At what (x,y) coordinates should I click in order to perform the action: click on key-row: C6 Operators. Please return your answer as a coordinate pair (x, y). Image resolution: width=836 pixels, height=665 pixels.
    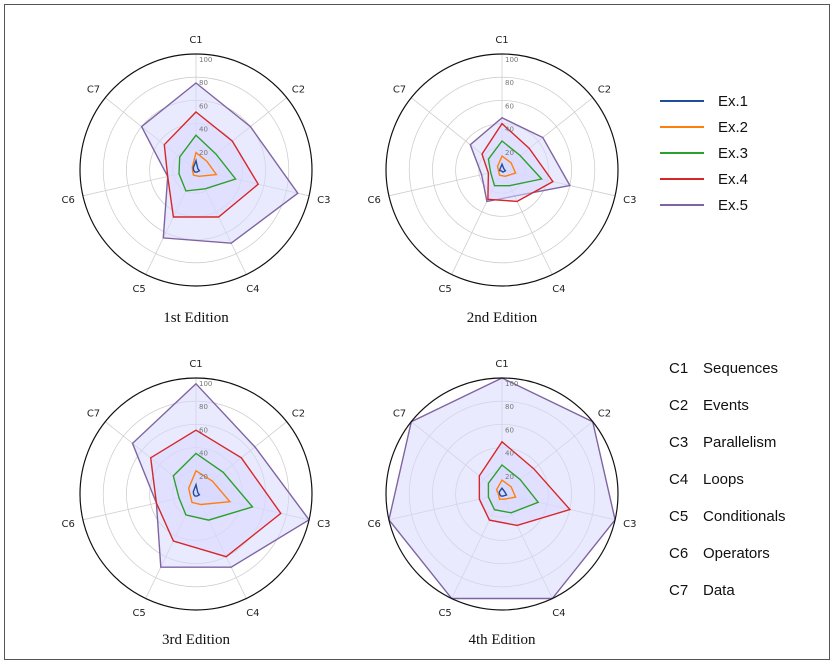
    Looking at the image, I should click on (727, 563).